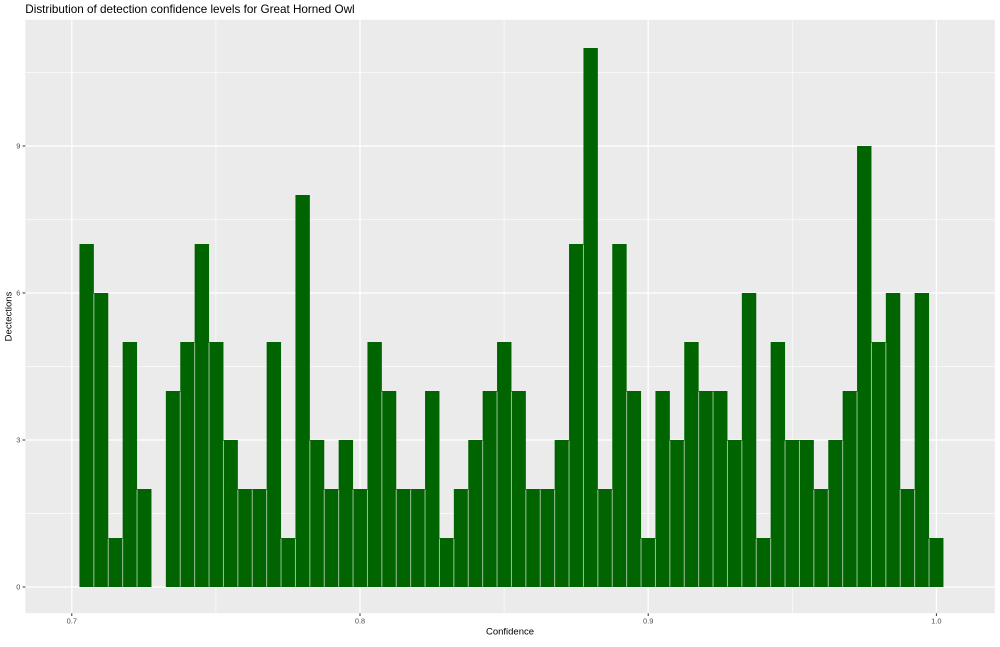 The image size is (1000, 647). I want to click on svg-text: 3, so click(18, 440).